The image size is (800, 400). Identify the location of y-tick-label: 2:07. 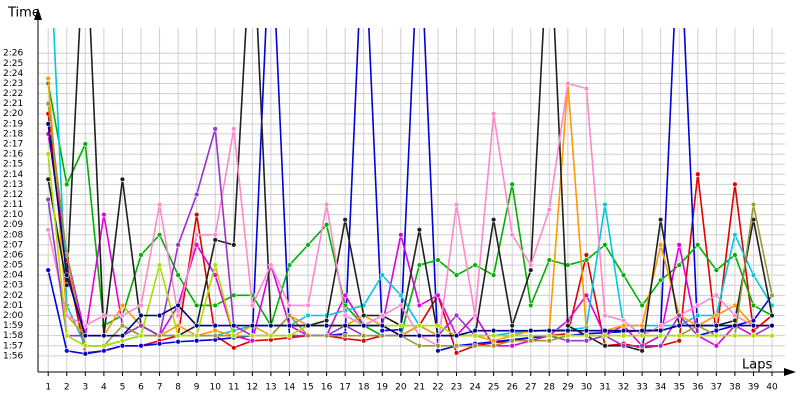
(13, 245).